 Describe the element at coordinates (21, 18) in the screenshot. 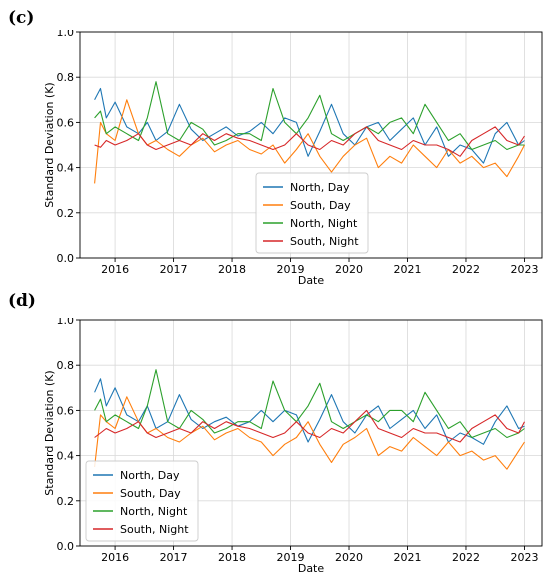

I see `panel-label-c: (c)` at that location.